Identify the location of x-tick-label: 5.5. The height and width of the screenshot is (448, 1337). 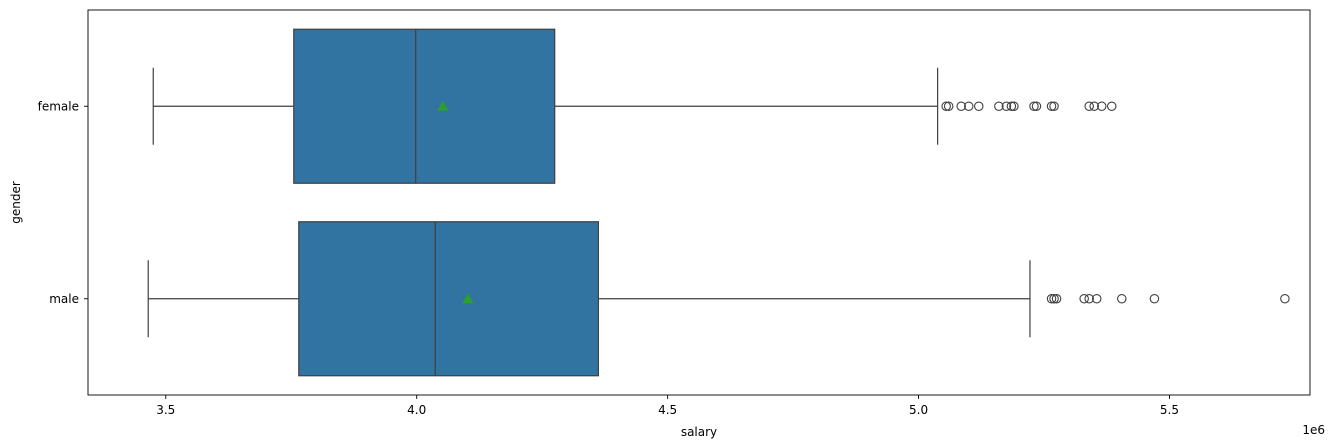
(1169, 410).